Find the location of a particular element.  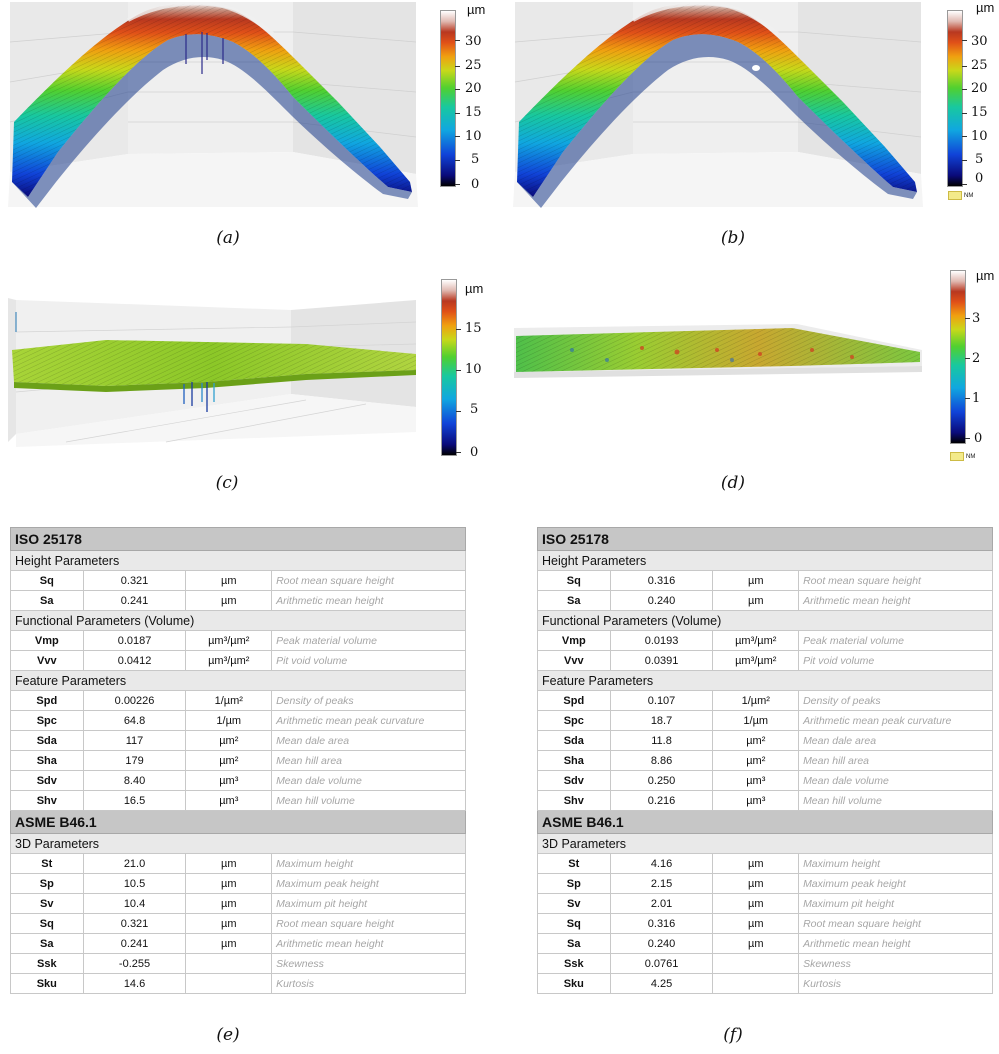

colorbar-a-tick: 25 is located at coordinates (473, 65).